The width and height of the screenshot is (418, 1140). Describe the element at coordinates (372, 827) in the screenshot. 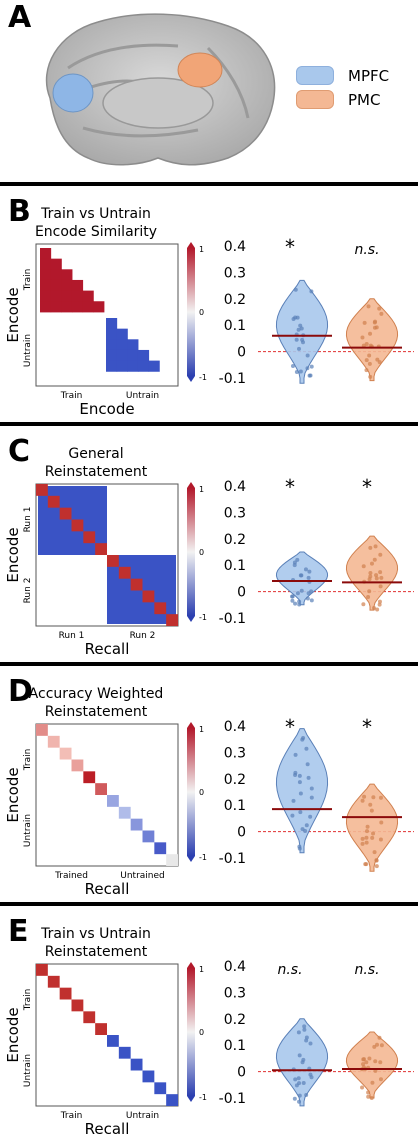

I see `pmc-violin` at that location.